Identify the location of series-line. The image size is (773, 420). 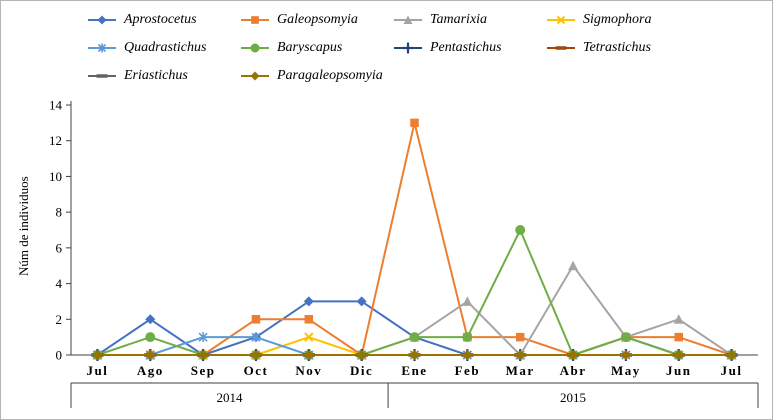
(414, 328).